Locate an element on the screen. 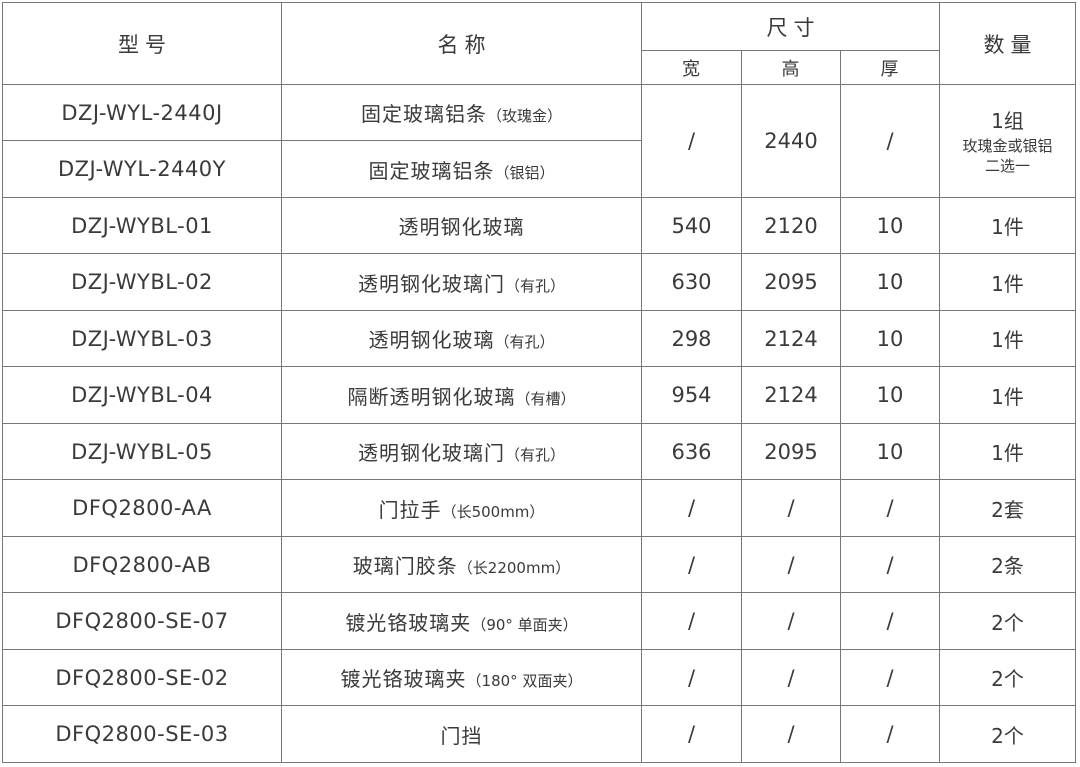 Image resolution: width=1080 pixels, height=767 pixels. name-note: （银铝） is located at coordinates (524, 172).